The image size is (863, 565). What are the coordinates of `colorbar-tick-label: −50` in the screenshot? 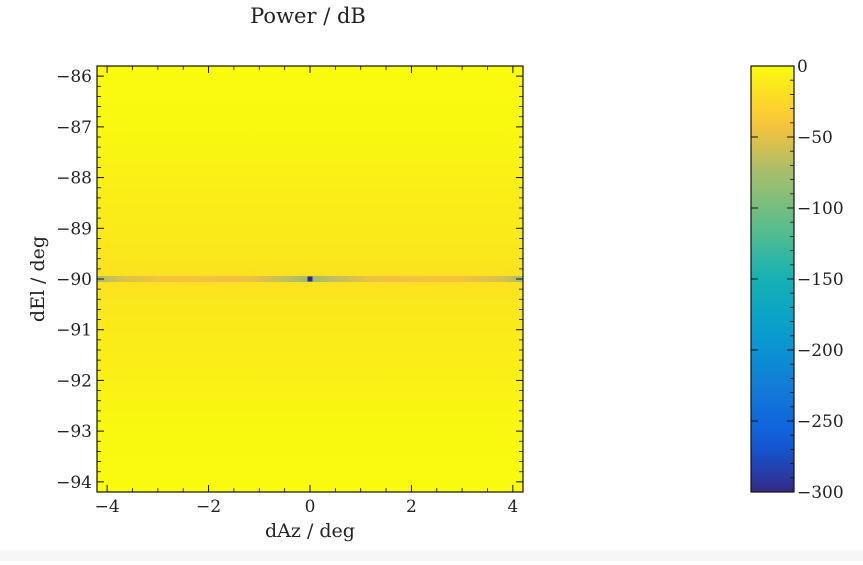 It's located at (815, 138).